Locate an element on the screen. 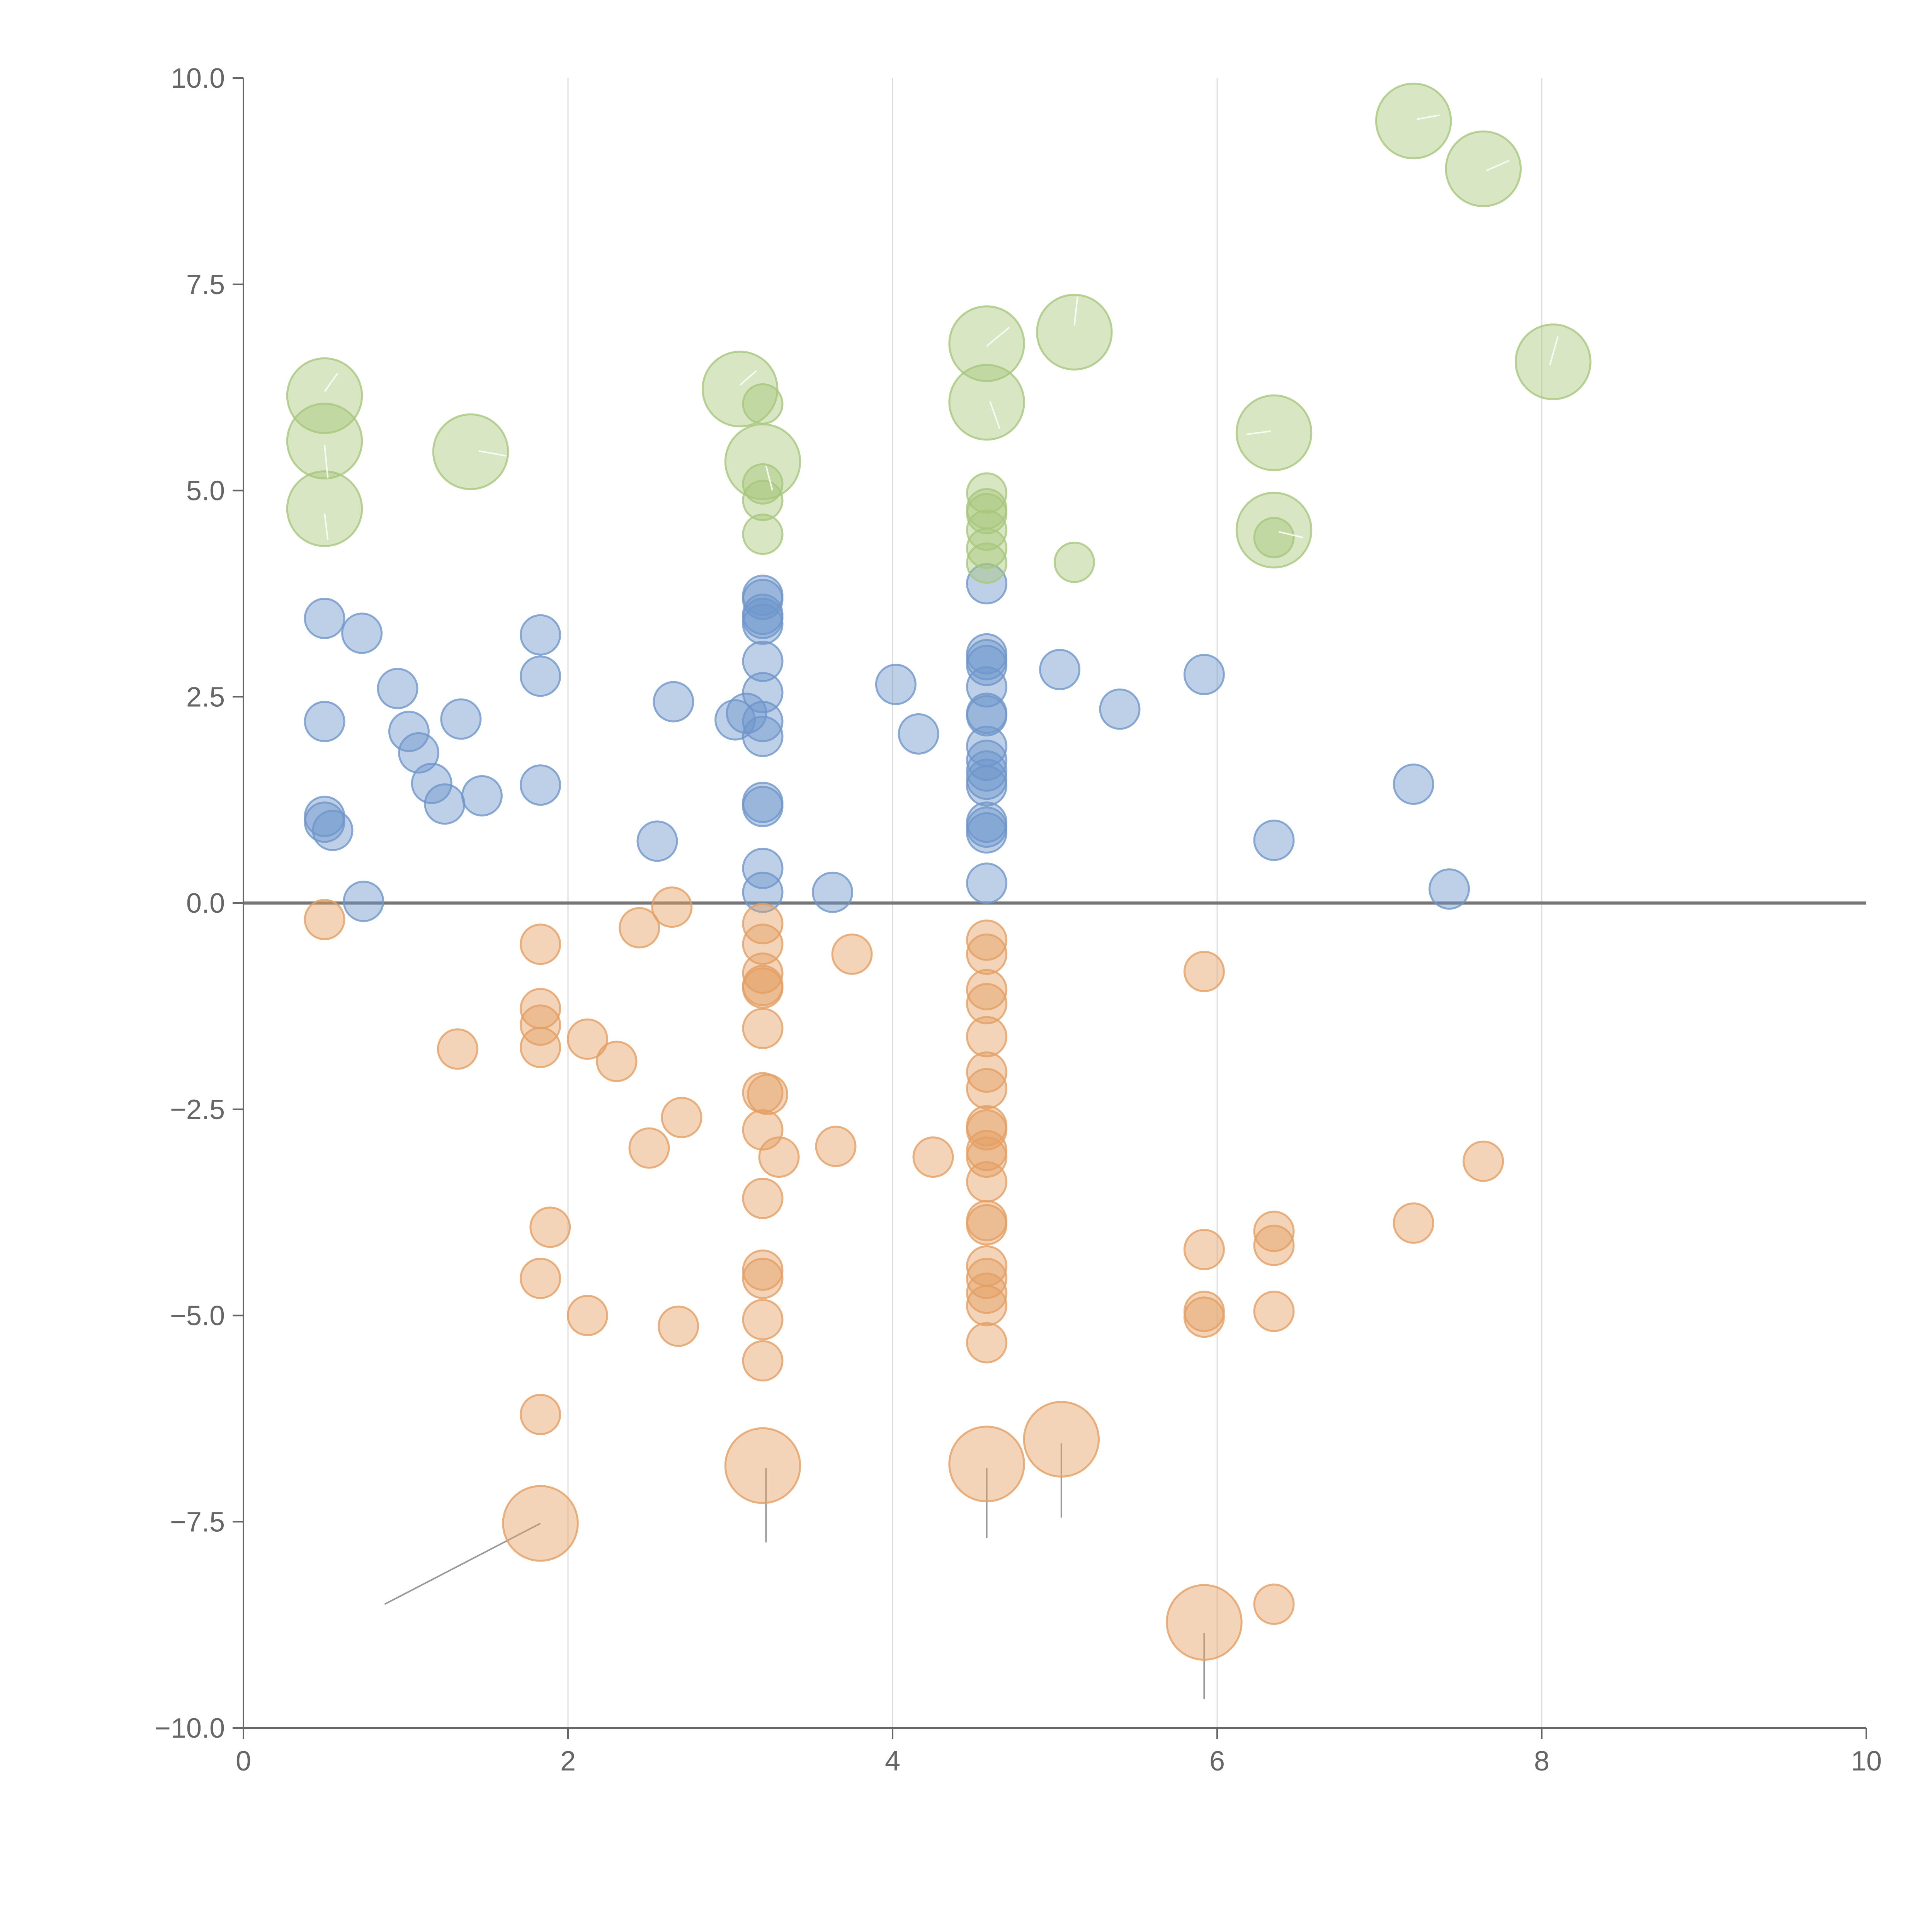  leader-lines is located at coordinates (794, 1571).